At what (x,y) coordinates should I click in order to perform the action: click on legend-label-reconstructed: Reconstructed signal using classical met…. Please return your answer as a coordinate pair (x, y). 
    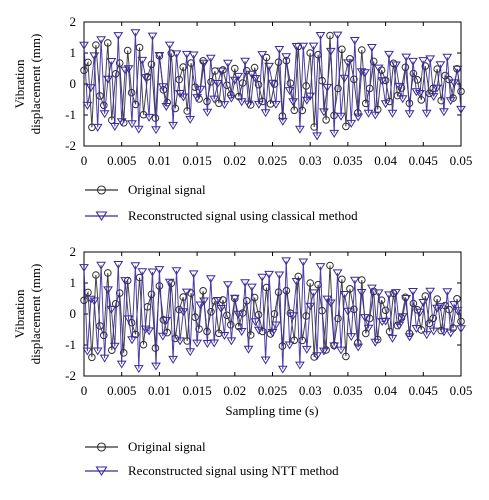
    Looking at the image, I should click on (243, 215).